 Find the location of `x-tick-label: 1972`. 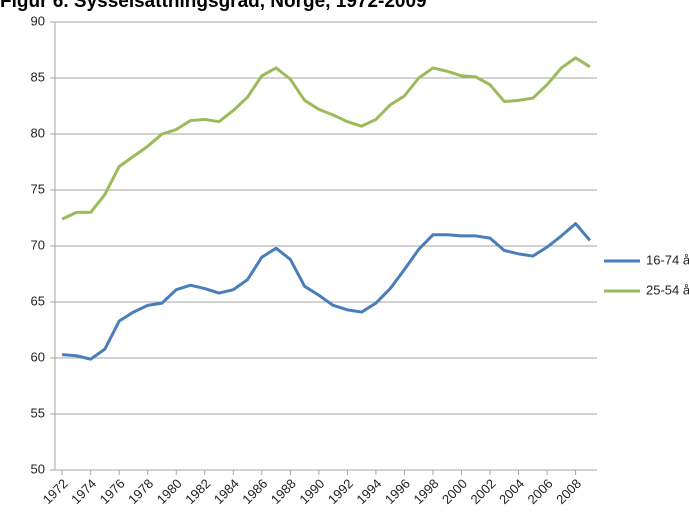

x-tick-label: 1972 is located at coordinates (55, 491).